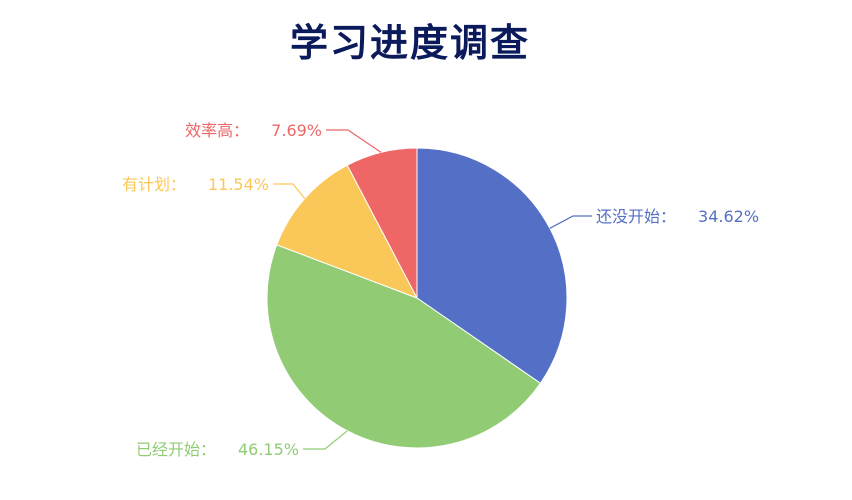 The image size is (852, 500). What do you see at coordinates (195, 184) in the screenshot?
I see `slice-label-3: 有计划： 11.54%` at bounding box center [195, 184].